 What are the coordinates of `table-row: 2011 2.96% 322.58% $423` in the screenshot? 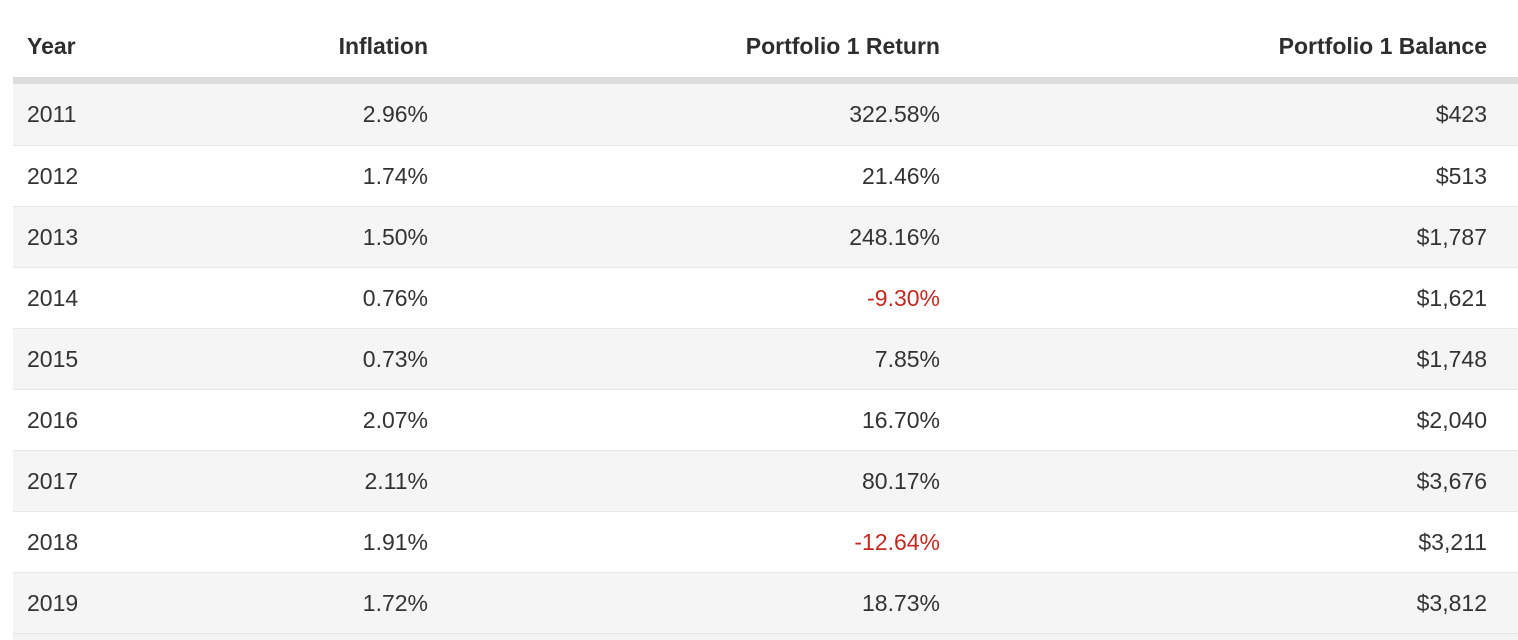 It's located at (765, 113).